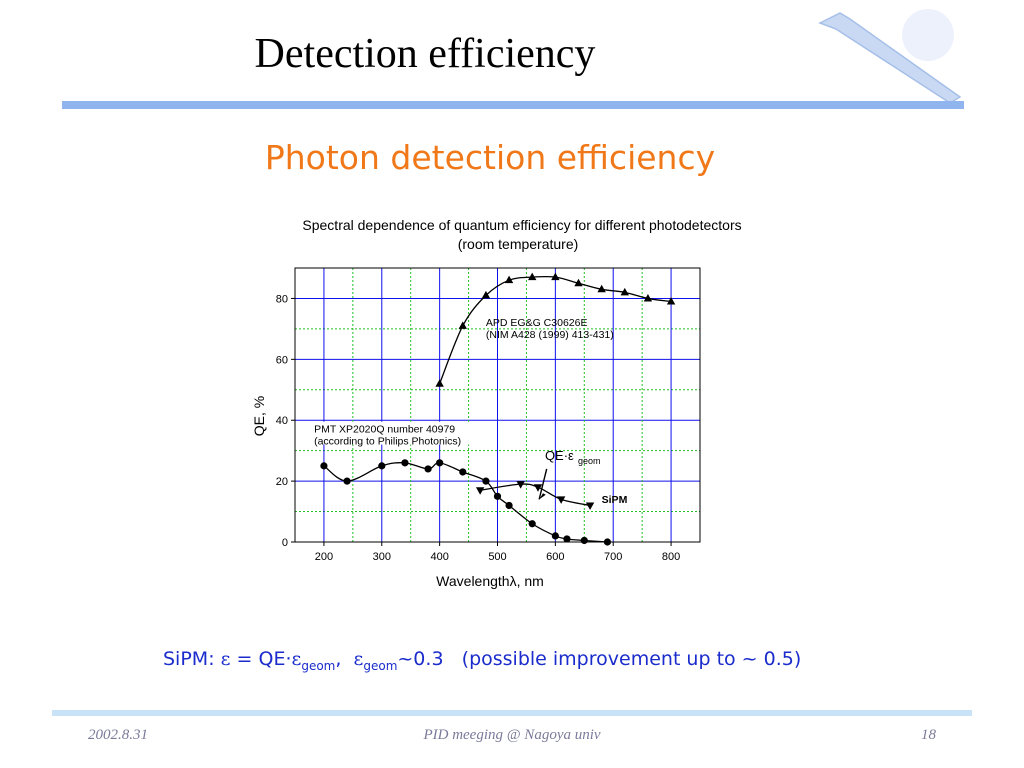 The height and width of the screenshot is (768, 1024). I want to click on formula-sub-geom: geom, so click(318, 665).